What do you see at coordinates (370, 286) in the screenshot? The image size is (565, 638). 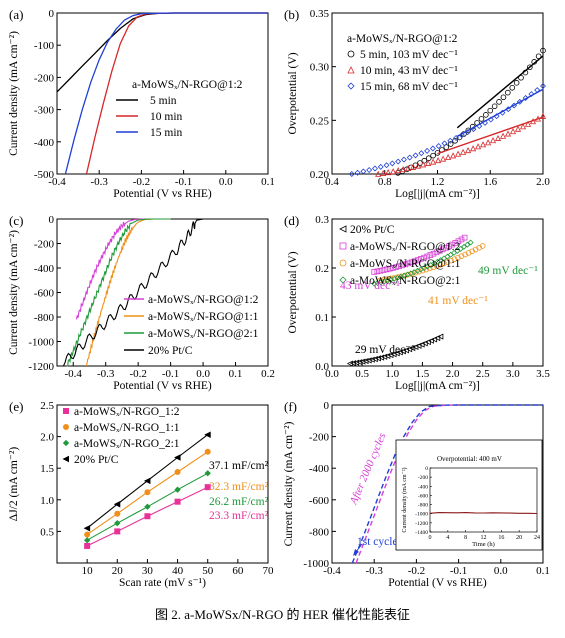 I see `slope-label: 43 mV dec⁻¹` at bounding box center [370, 286].